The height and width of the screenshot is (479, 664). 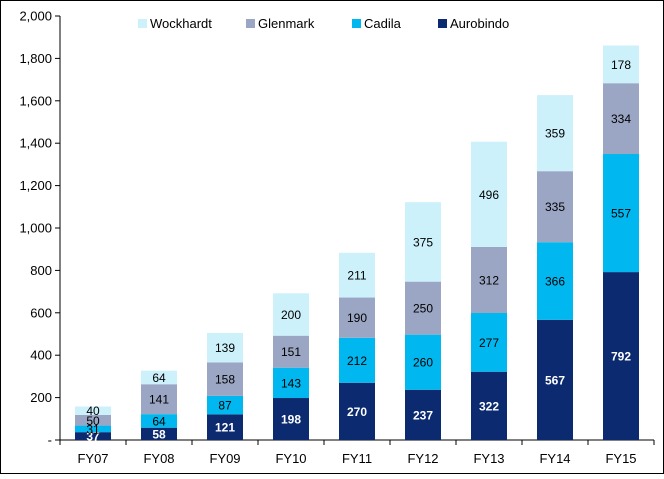 I want to click on y-tick-label: 1,200, so click(x=35, y=185).